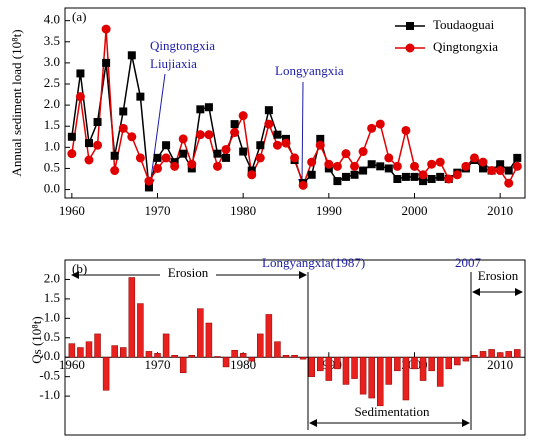 Image resolution: width=550 pixels, height=444 pixels. Describe the element at coordinates (49, 375) in the screenshot. I see `y-tick-label: -0.5` at that location.